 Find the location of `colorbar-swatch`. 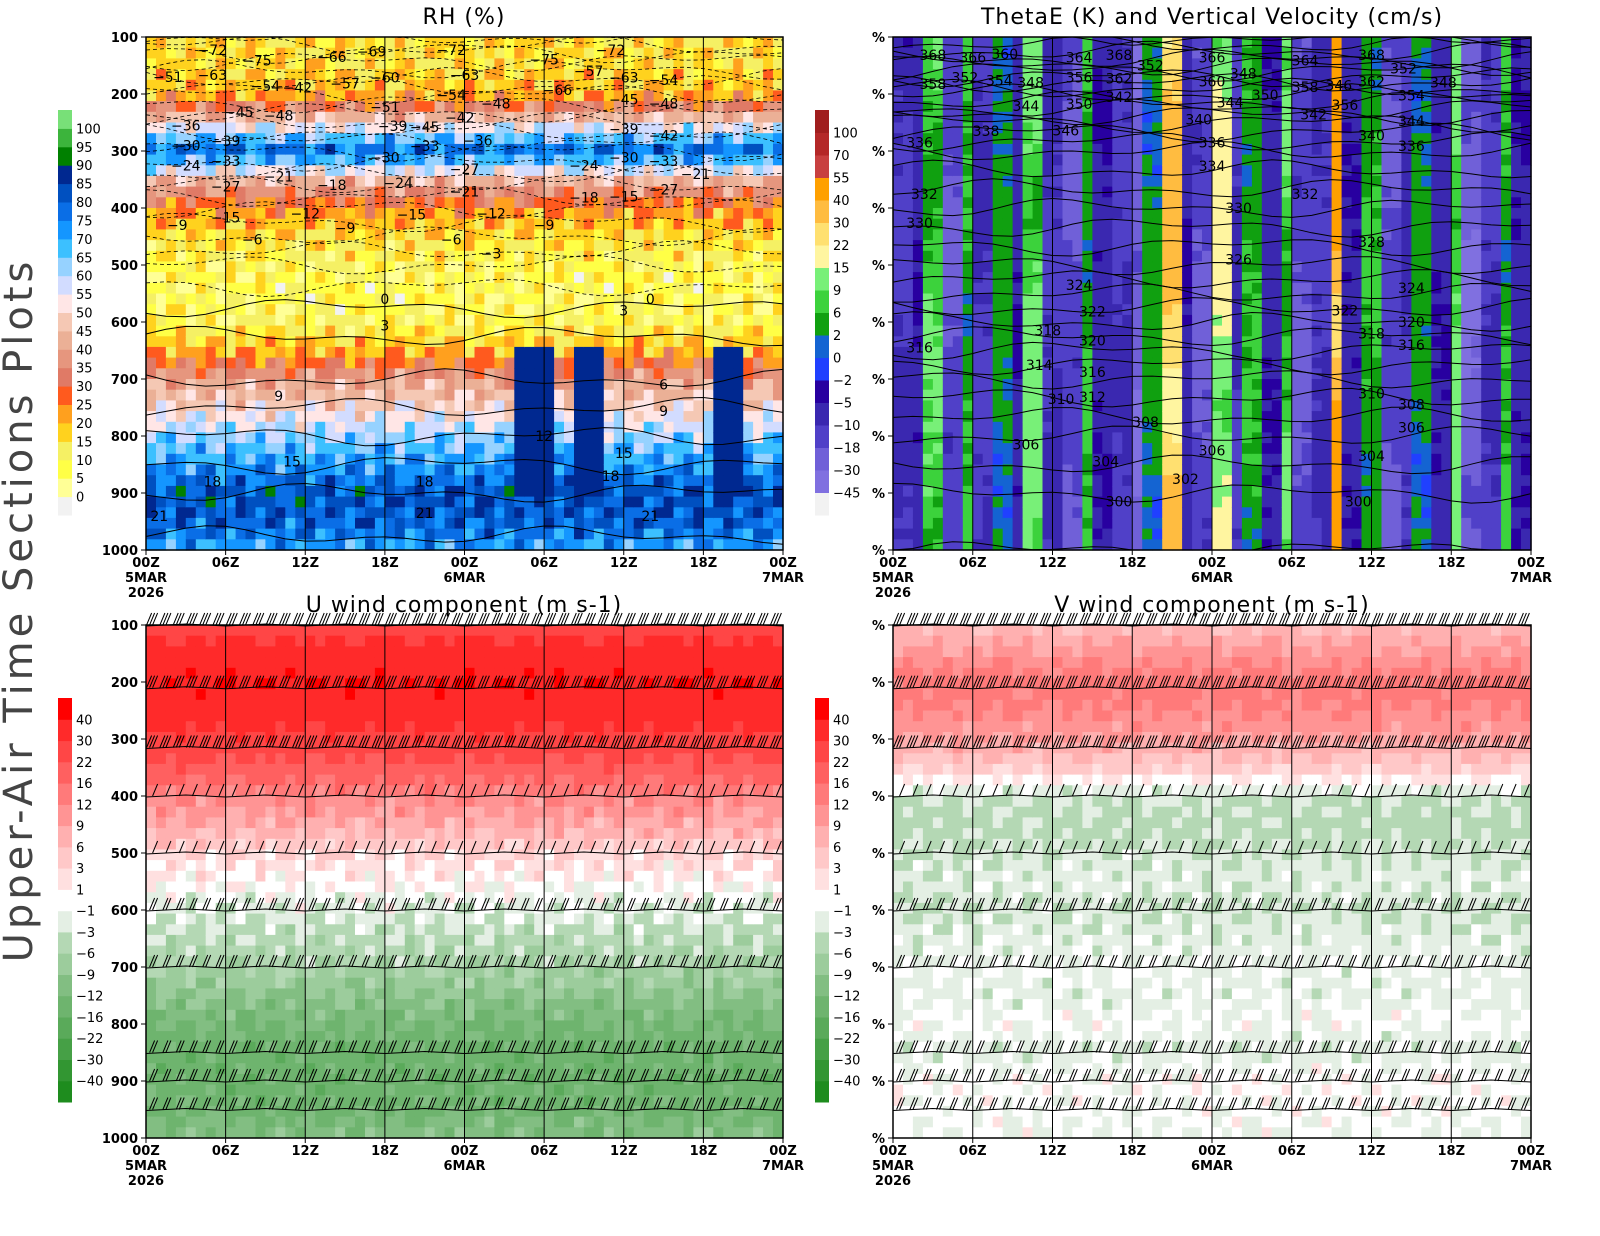

colorbar-swatch is located at coordinates (65, 138).